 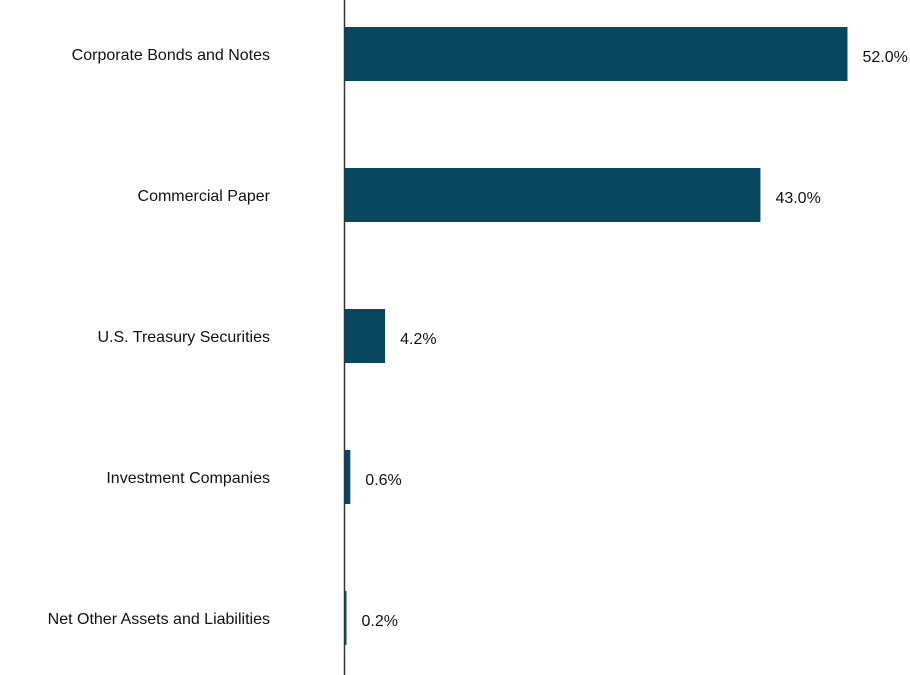 I want to click on value-label: 0.2%, so click(x=380, y=621).